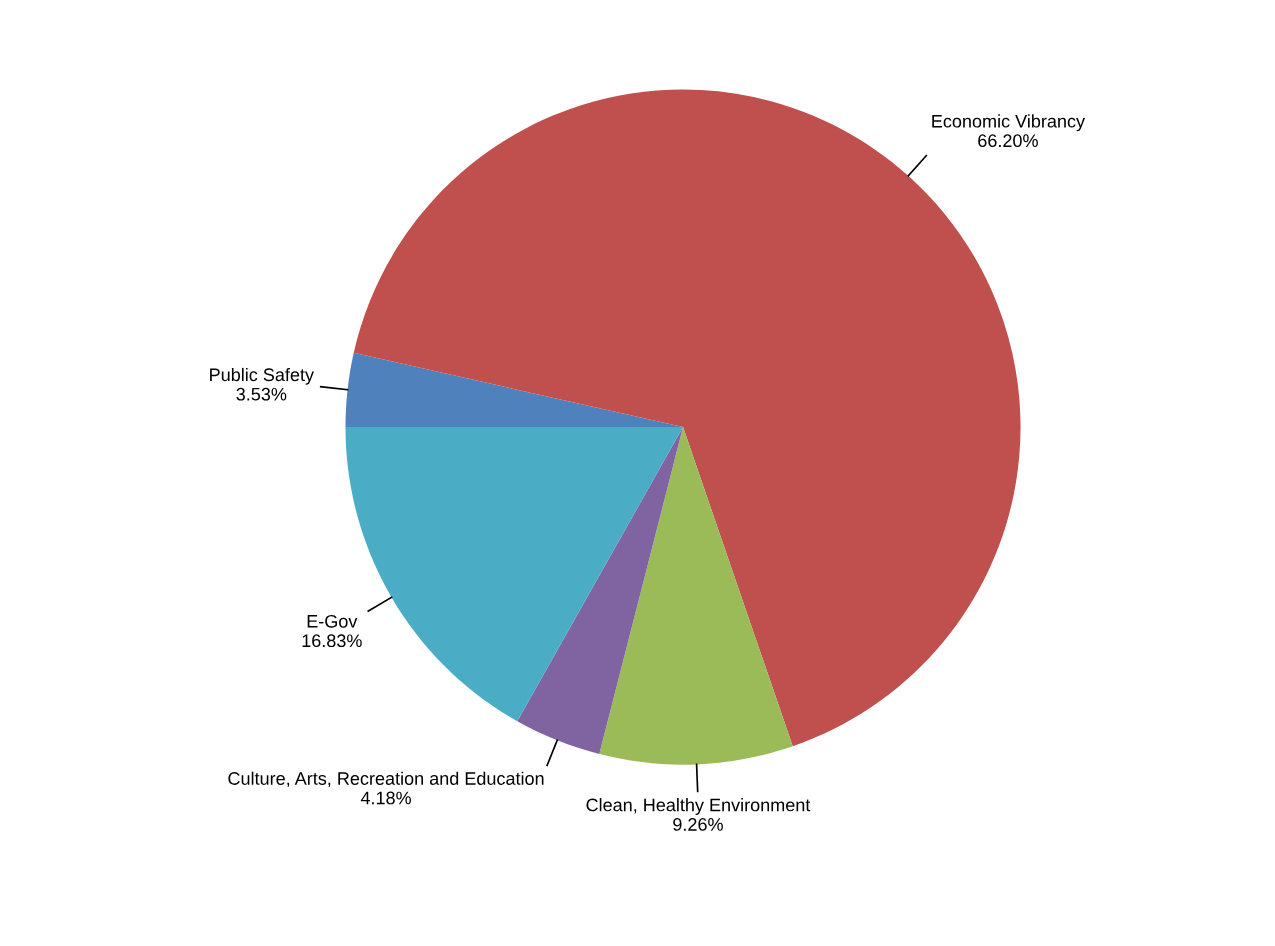 Image resolution: width=1275 pixels, height=946 pixels. Describe the element at coordinates (698, 806) in the screenshot. I see `slice-label: Clean, Healthy Environment` at that location.